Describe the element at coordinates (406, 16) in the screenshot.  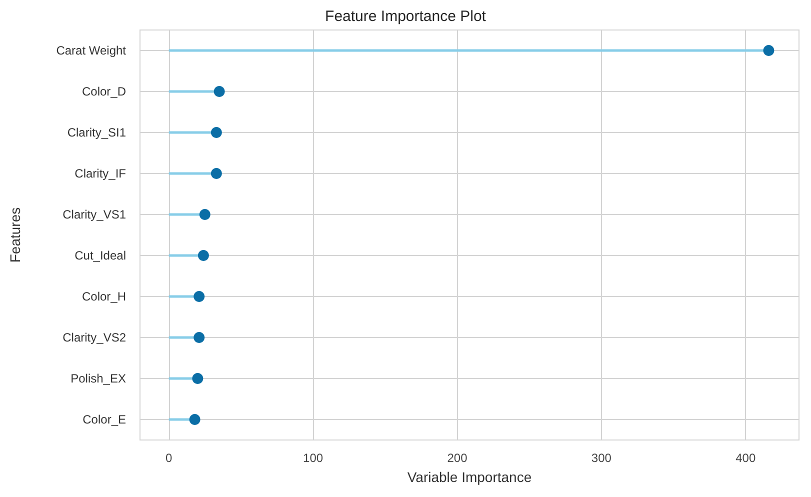
I see `chart-title: Feature Importance Plot` at that location.